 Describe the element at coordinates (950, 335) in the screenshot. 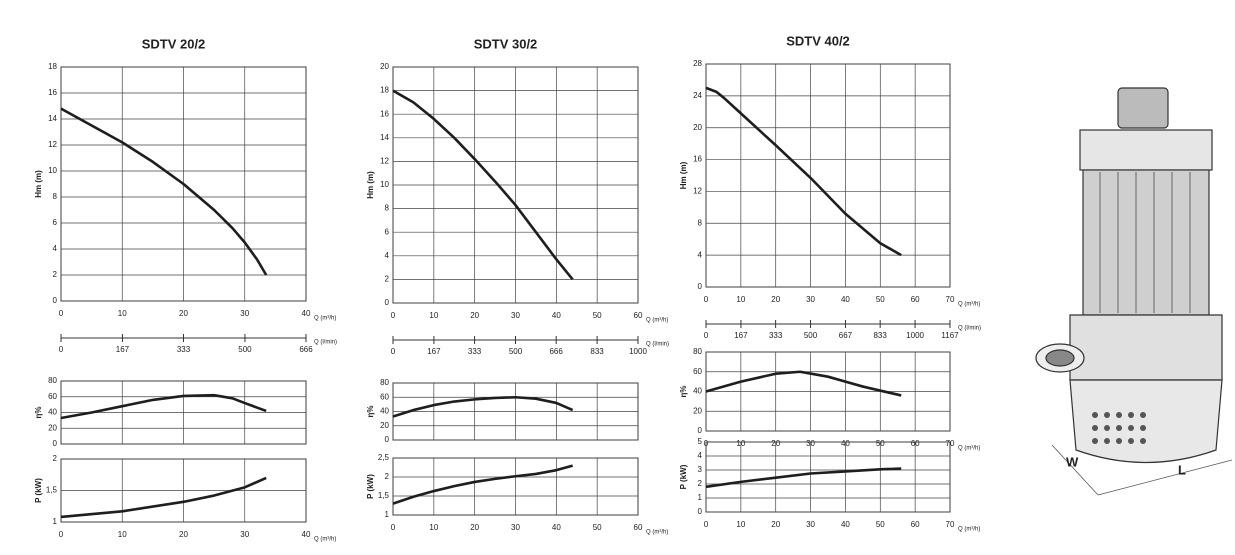

I see `secondary-tick-label: 1167` at that location.